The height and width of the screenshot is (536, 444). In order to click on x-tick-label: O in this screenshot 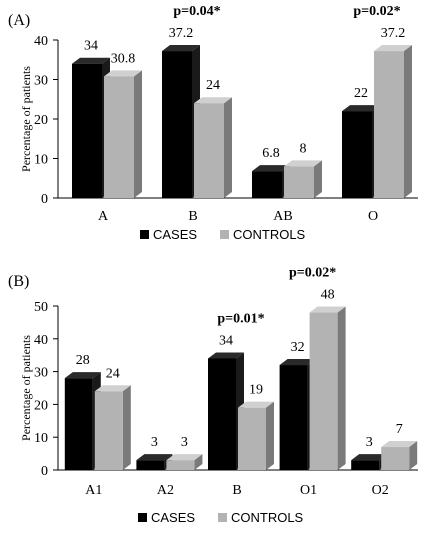, I will do `click(373, 216)`.